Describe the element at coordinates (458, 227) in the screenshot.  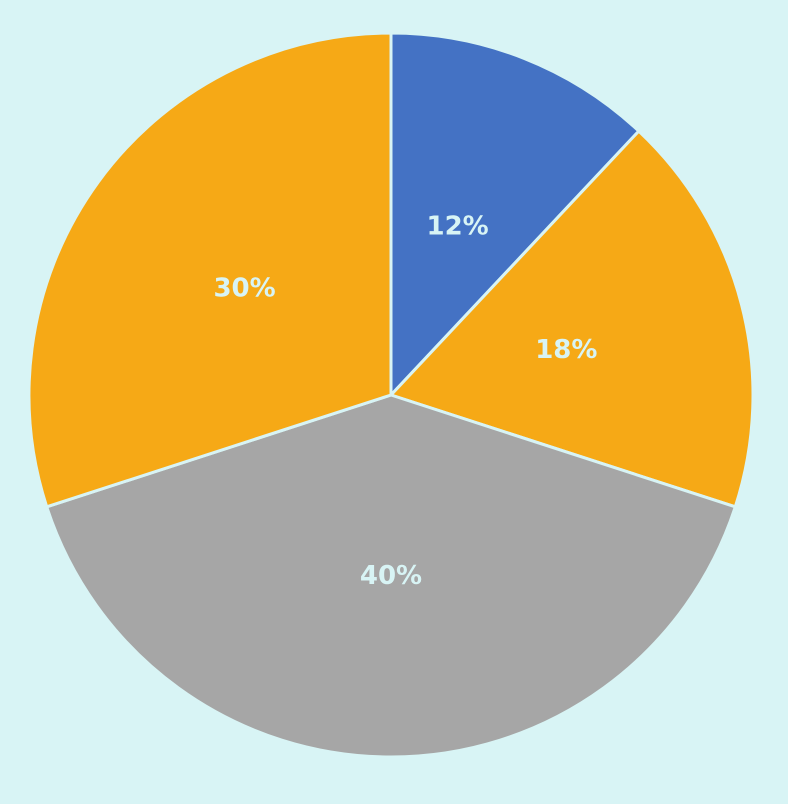
I see `pie-slice-label: 12%` at that location.